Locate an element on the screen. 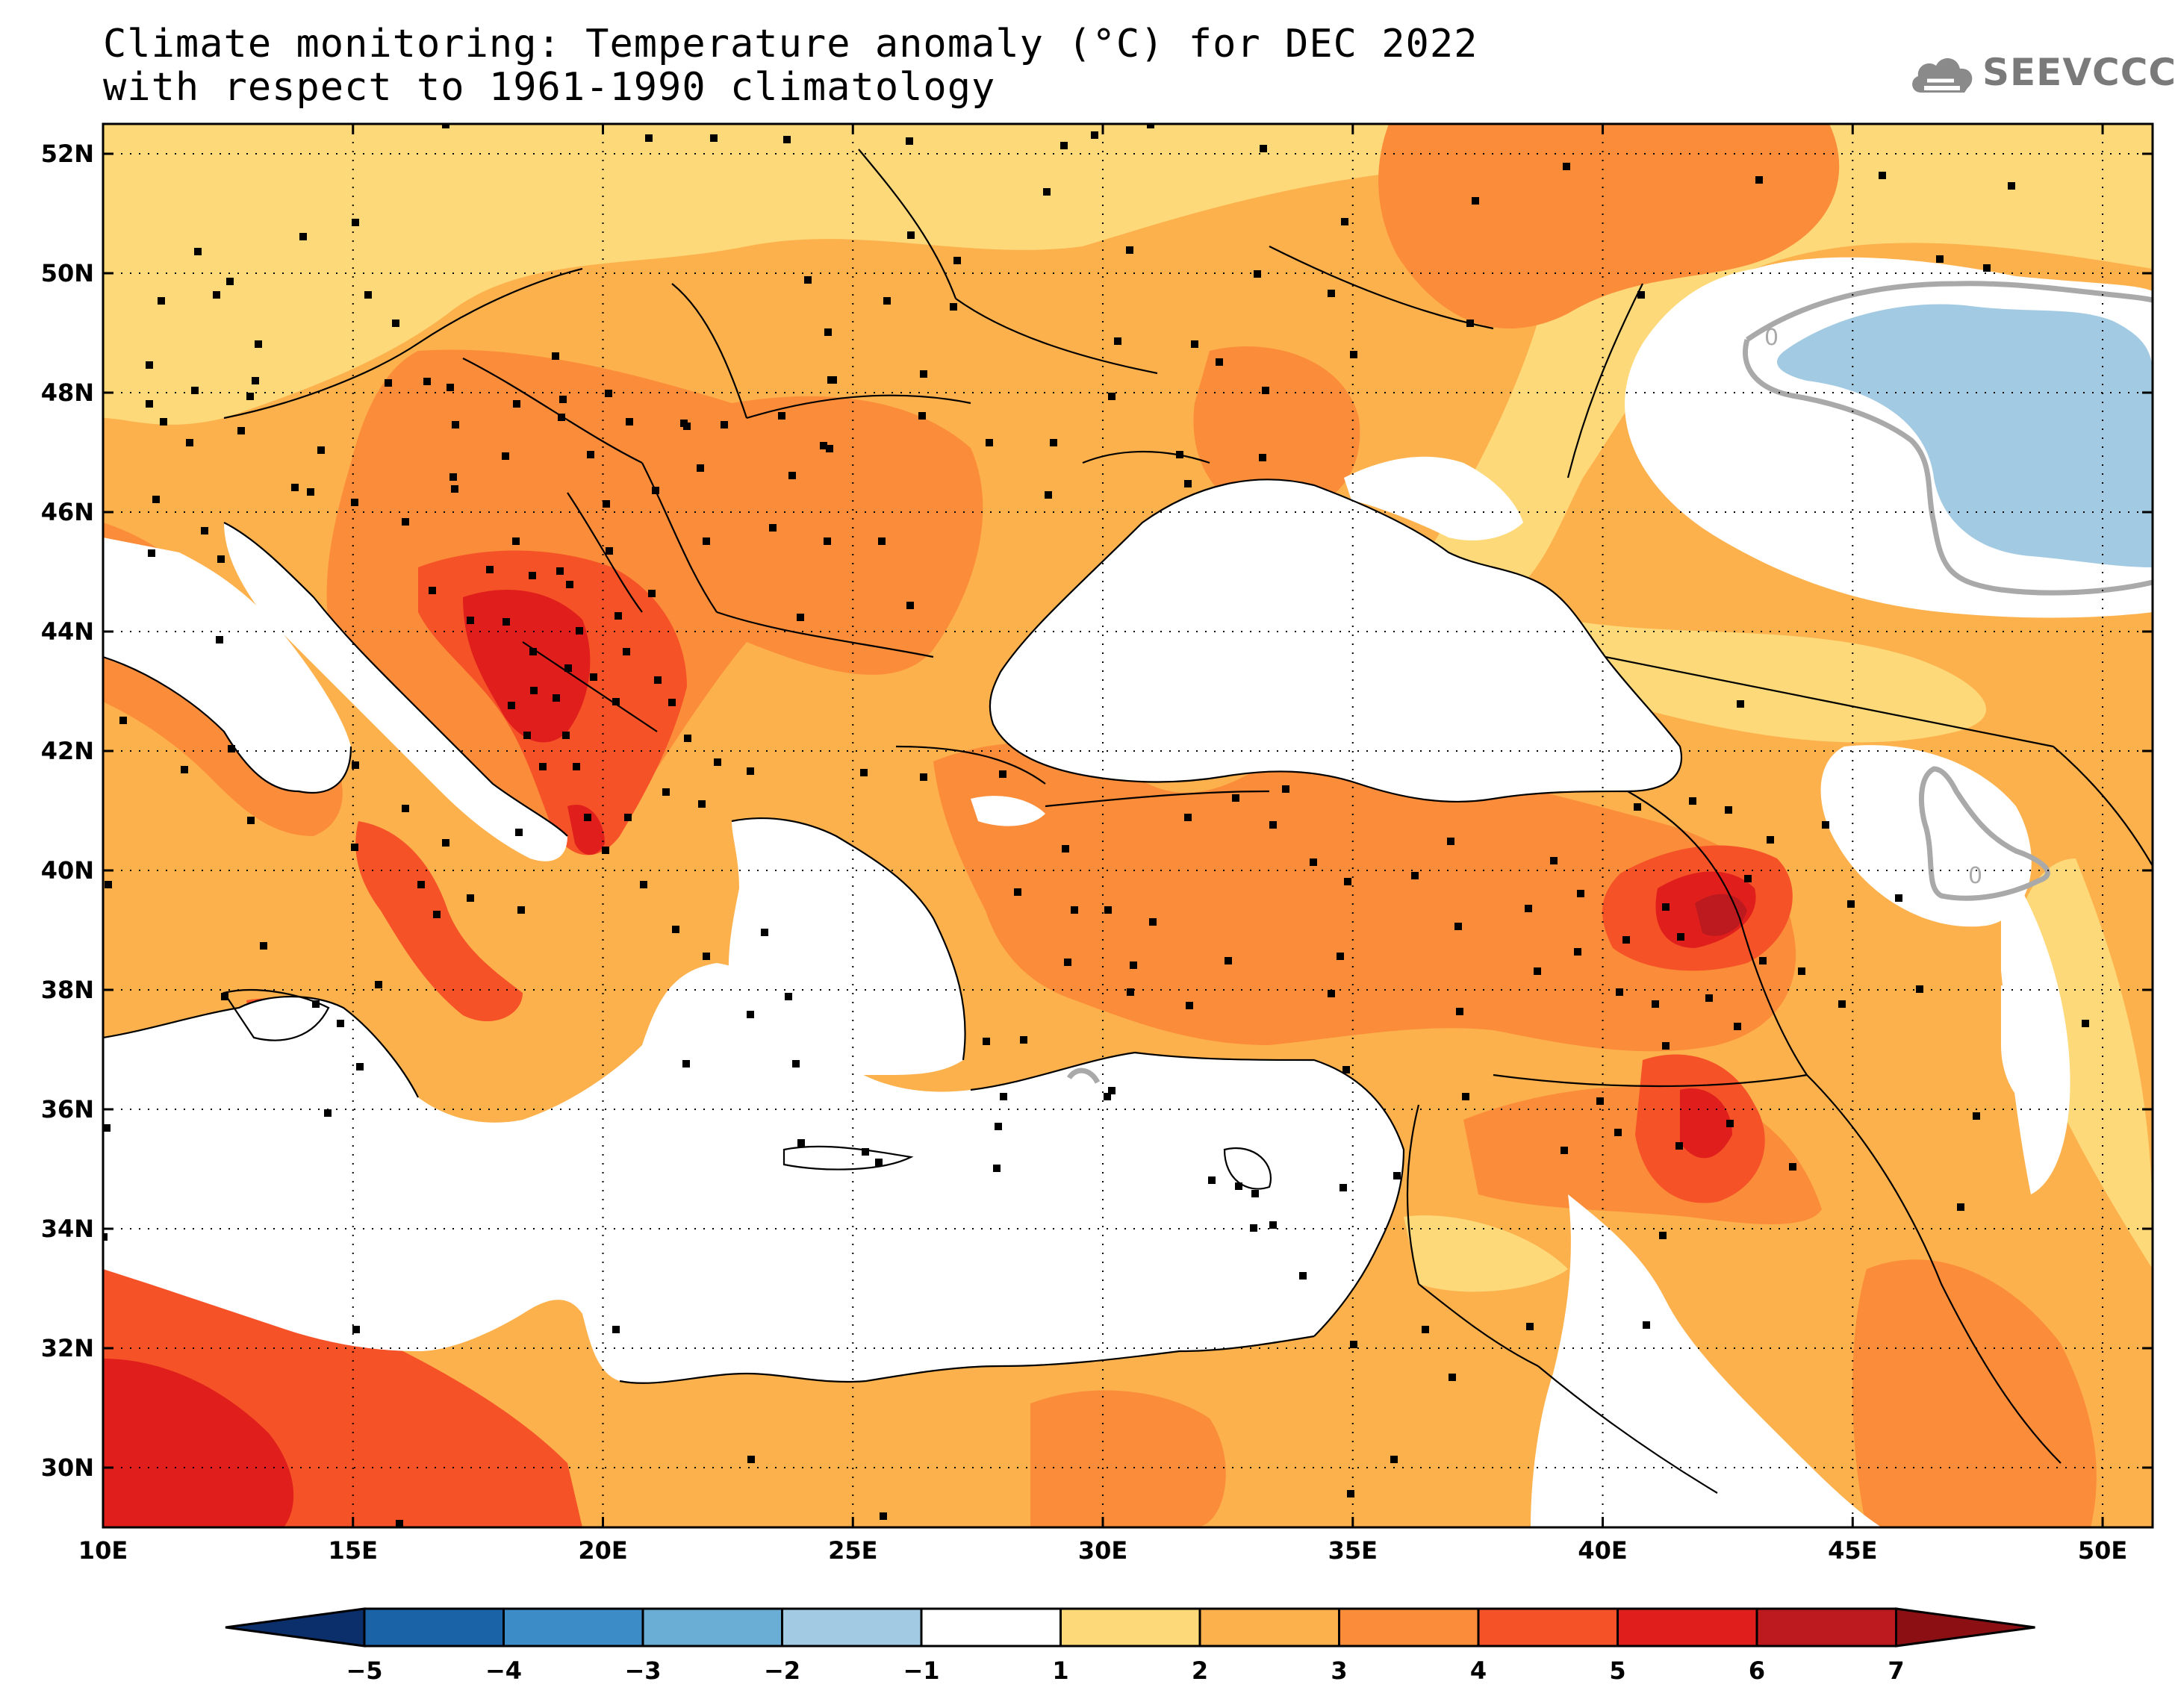  lat-tick-label: 48N is located at coordinates (67, 392).